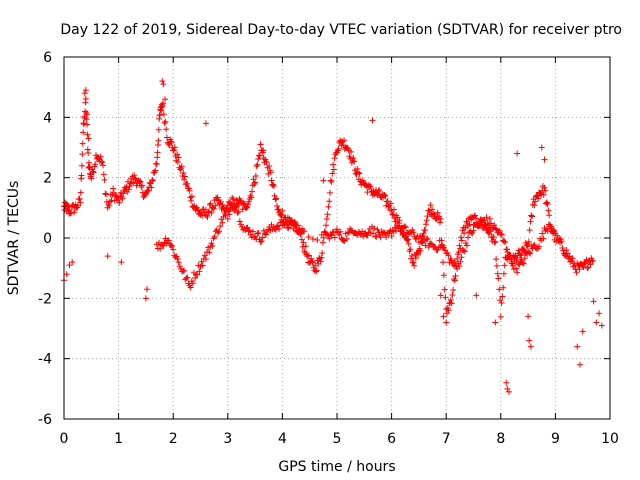 Image resolution: width=640 pixels, height=480 pixels. I want to click on y-tick-label: -6, so click(45, 420).